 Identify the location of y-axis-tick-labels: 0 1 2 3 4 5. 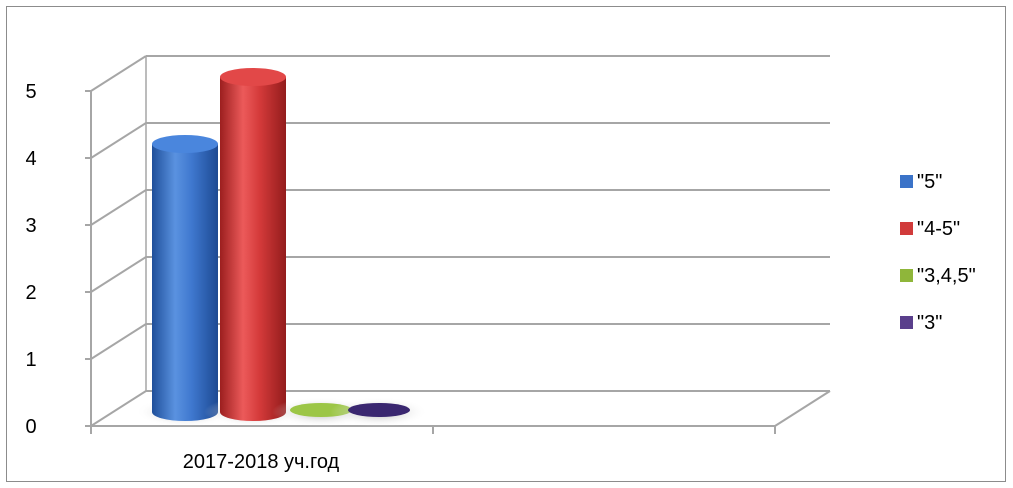
(30, 259).